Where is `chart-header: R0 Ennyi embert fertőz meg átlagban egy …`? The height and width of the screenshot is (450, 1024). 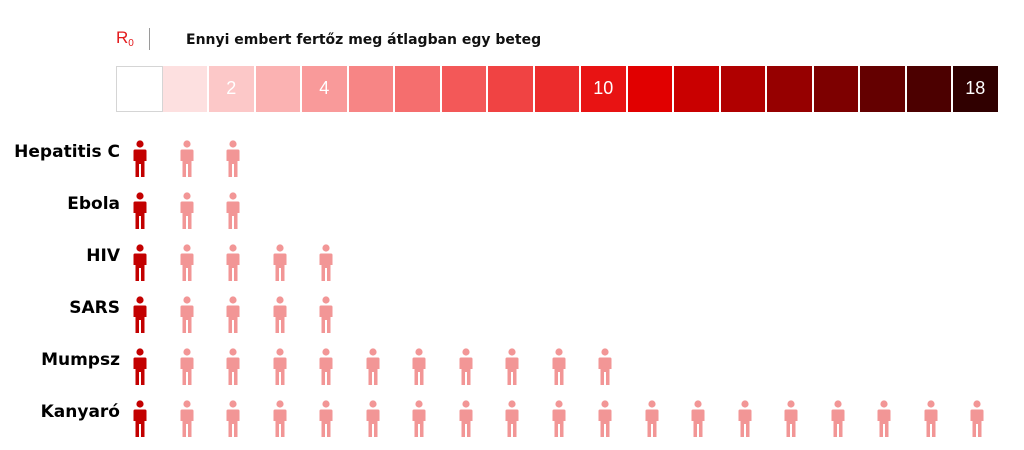 chart-header: R0 Ennyi embert fertőz meg átlagban egy … is located at coordinates (512, 30).